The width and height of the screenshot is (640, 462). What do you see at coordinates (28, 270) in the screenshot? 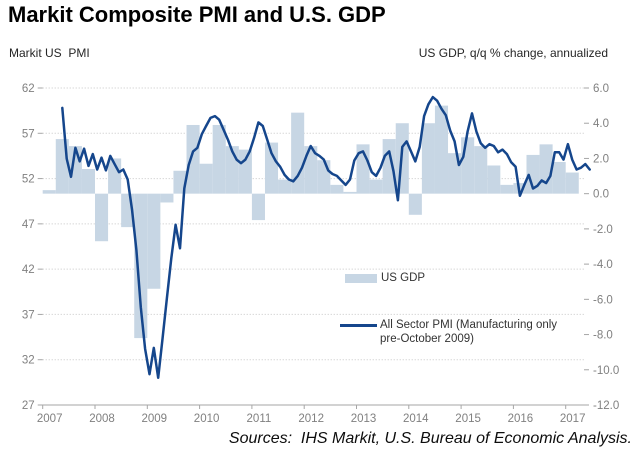
I see `left-axis-tick-label: 42` at bounding box center [28, 270].